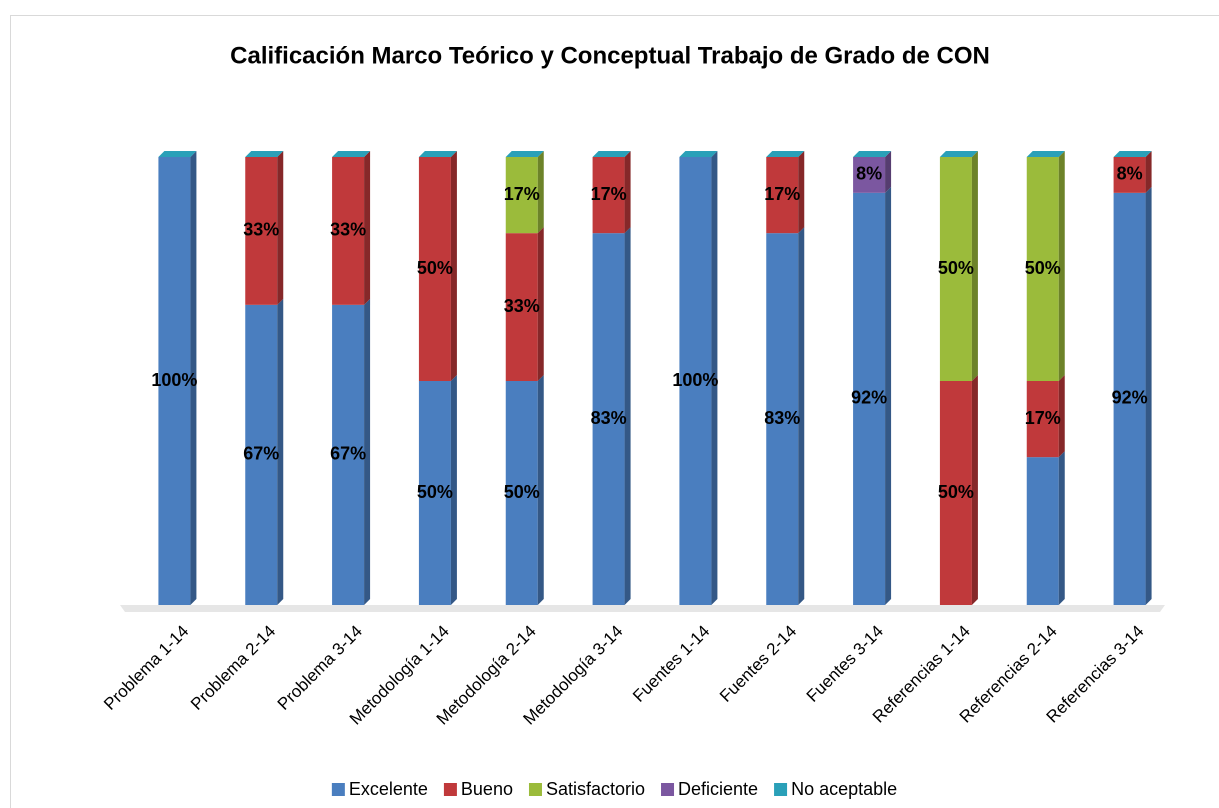 Image resolution: width=1219 pixels, height=808 pixels. Describe the element at coordinates (388, 789) in the screenshot. I see `legend-label: Excelente` at that location.